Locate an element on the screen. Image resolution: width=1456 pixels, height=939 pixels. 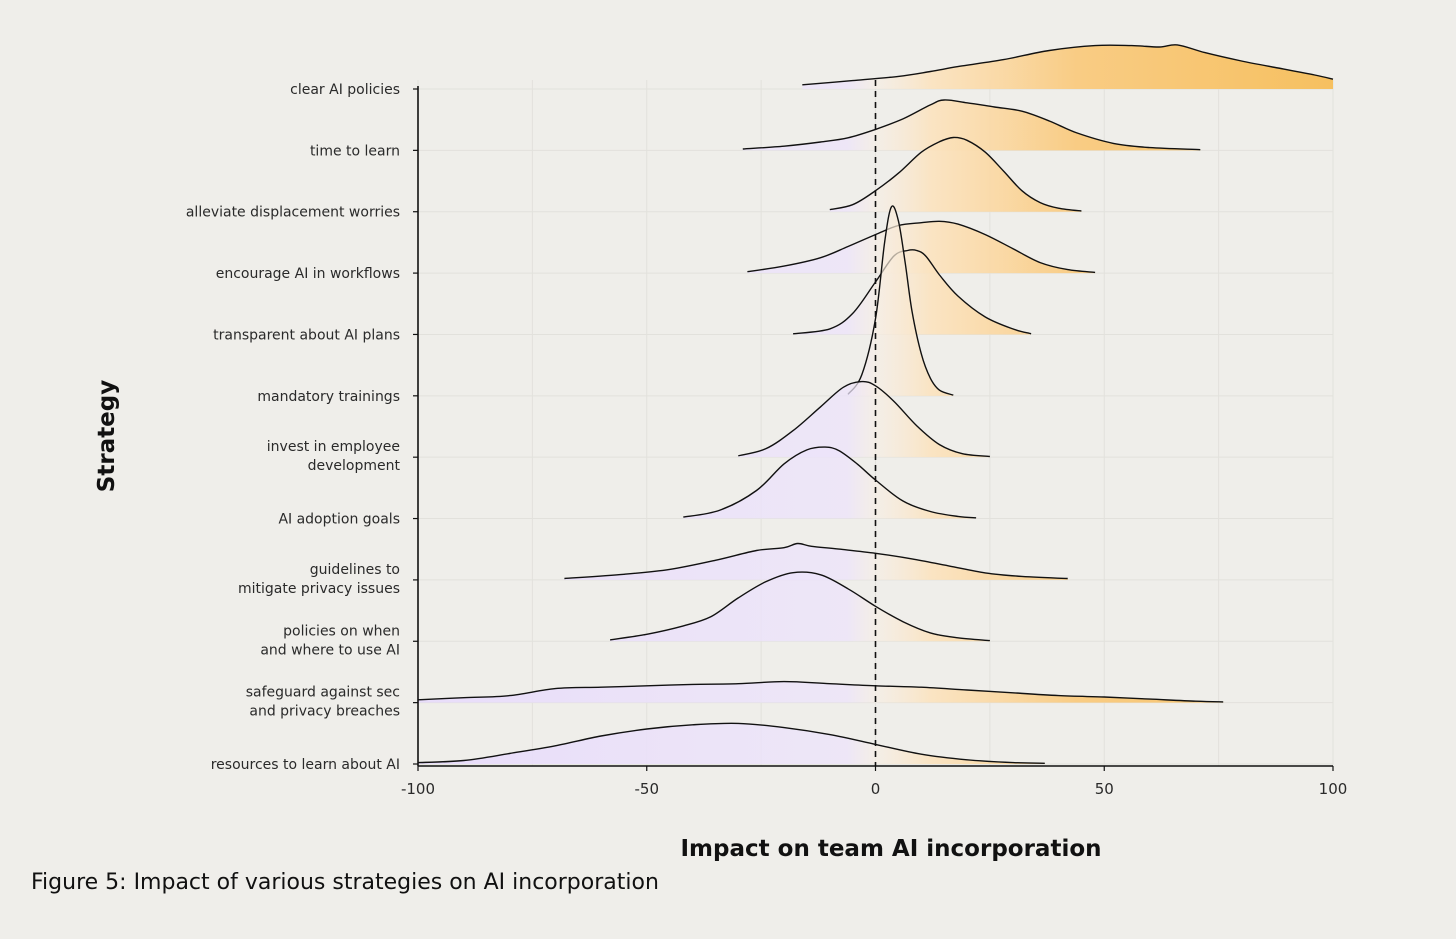
ridge-guidelines-to-mitigate-privacy-issues is located at coordinates (816, 561).